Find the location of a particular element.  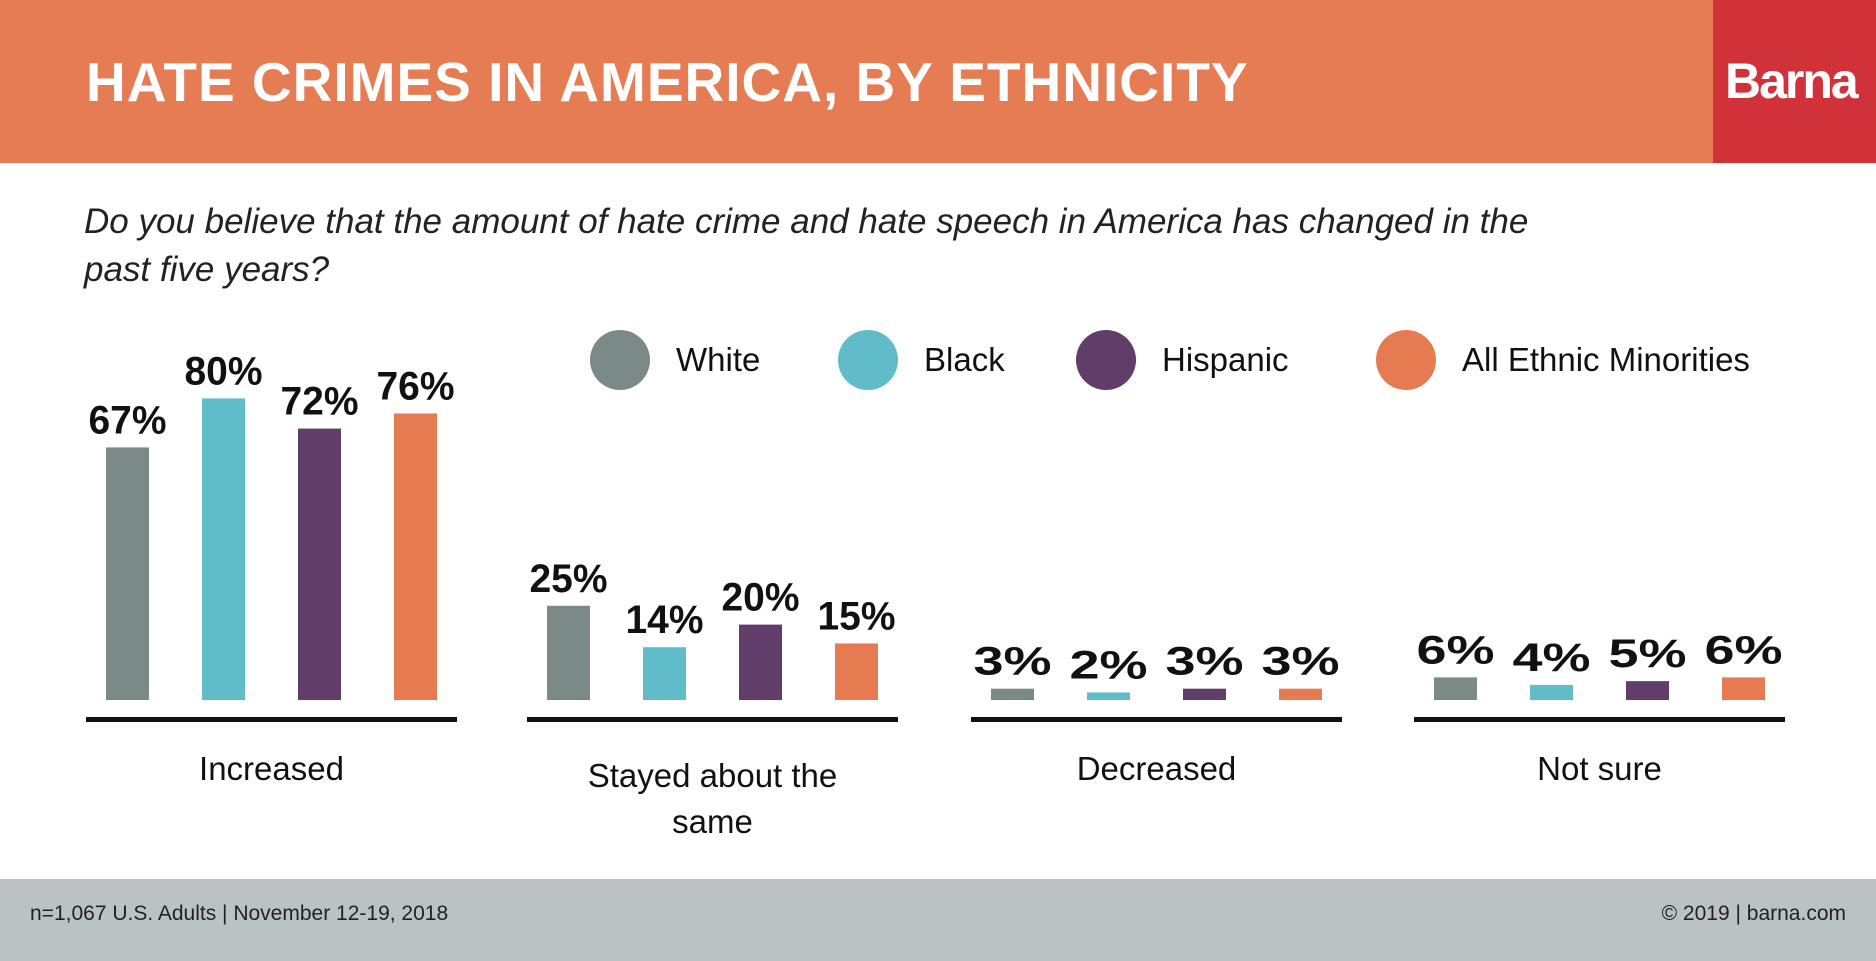

data-label: 25% is located at coordinates (569, 579).